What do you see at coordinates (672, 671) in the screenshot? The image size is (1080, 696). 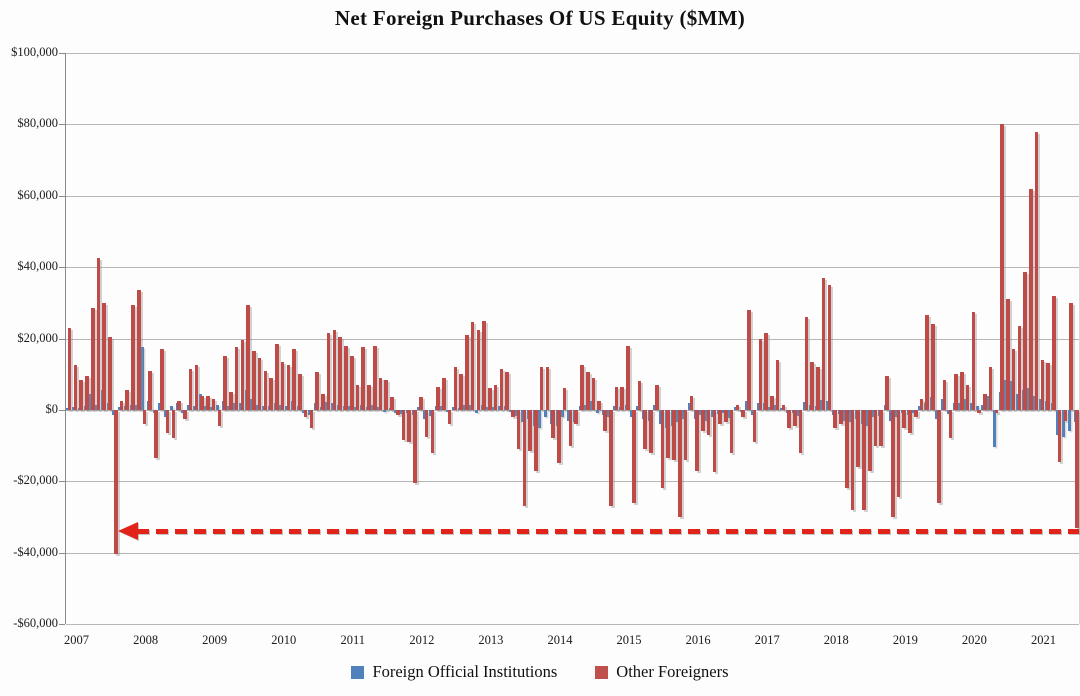 I see `legend-label-other: Other Foreigners` at bounding box center [672, 671].